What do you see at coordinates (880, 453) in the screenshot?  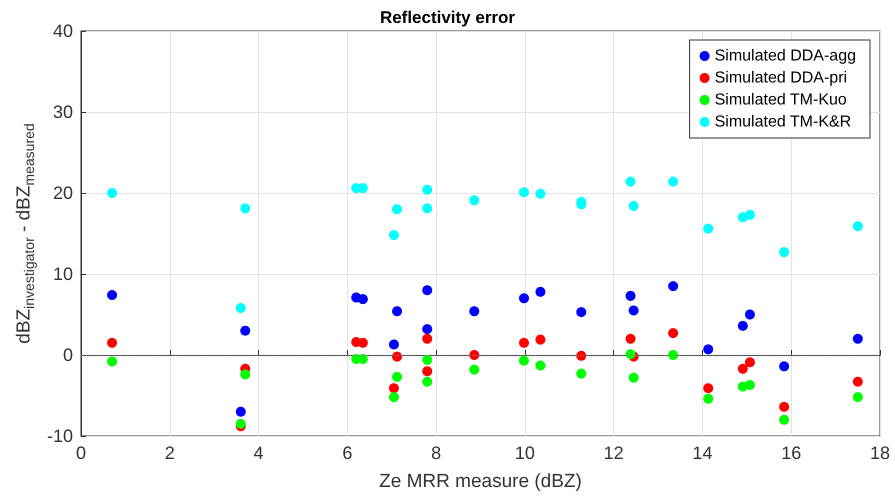 I see `x-tick-label: 18` at bounding box center [880, 453].